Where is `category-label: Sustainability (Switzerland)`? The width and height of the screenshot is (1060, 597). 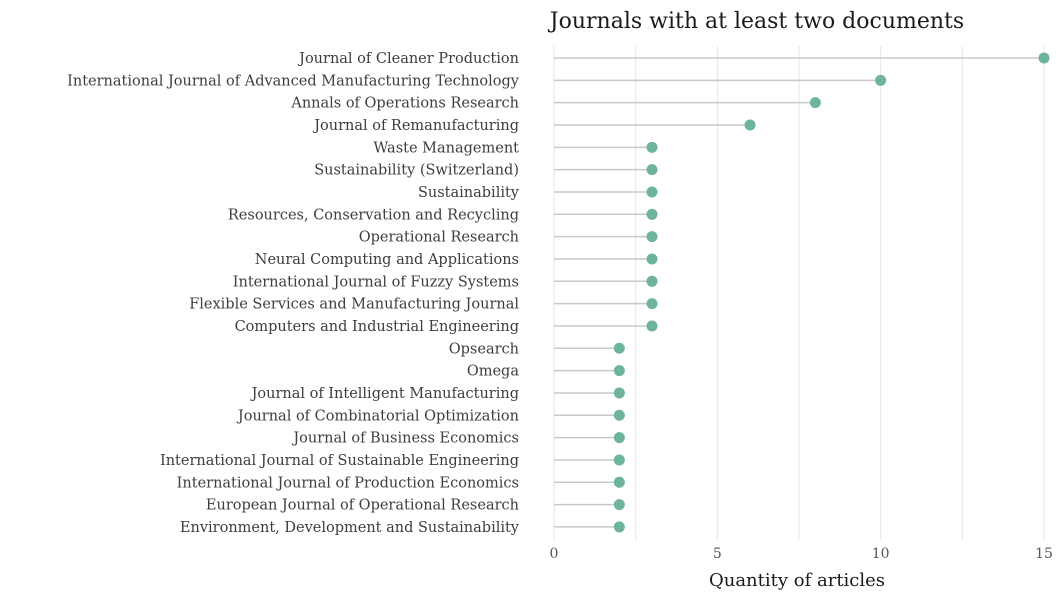
category-label: Sustainability (Switzerland) is located at coordinates (416, 171).